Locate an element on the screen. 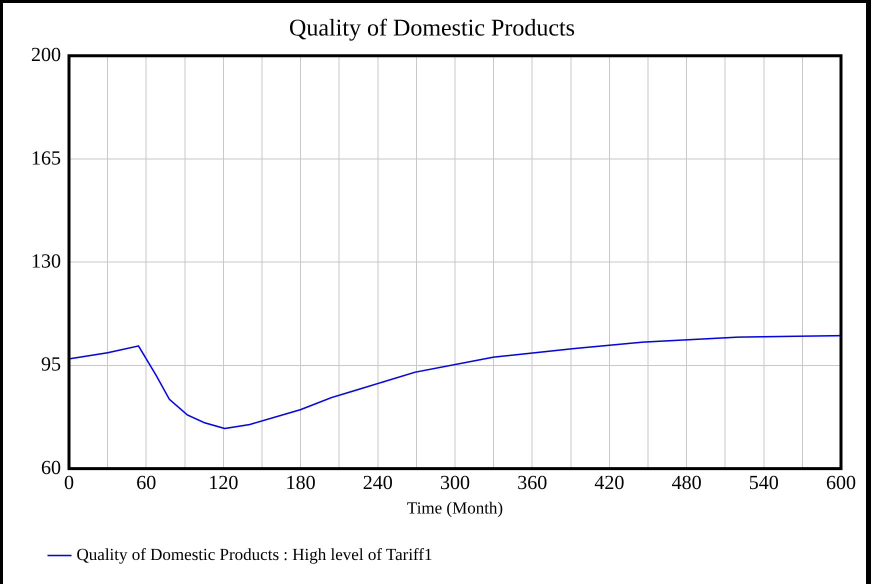 The image size is (871, 584). x-tick-label: 540 is located at coordinates (763, 483).